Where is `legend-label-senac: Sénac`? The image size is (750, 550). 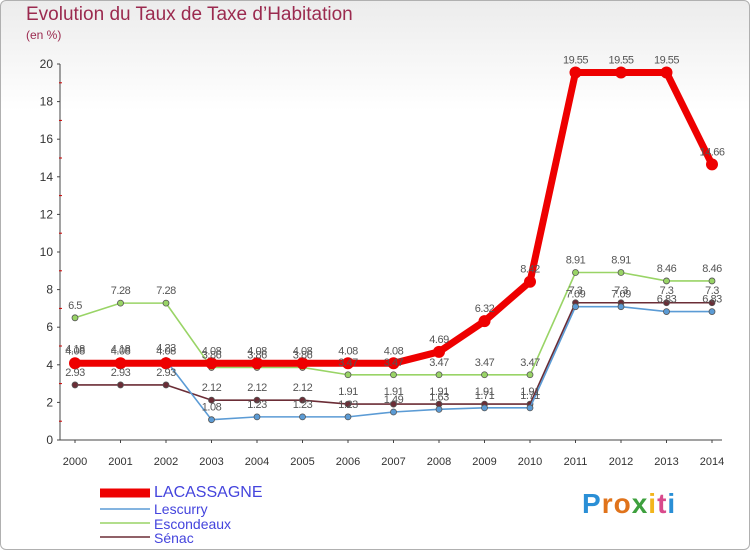 legend-label-senac: Sénac is located at coordinates (174, 538).